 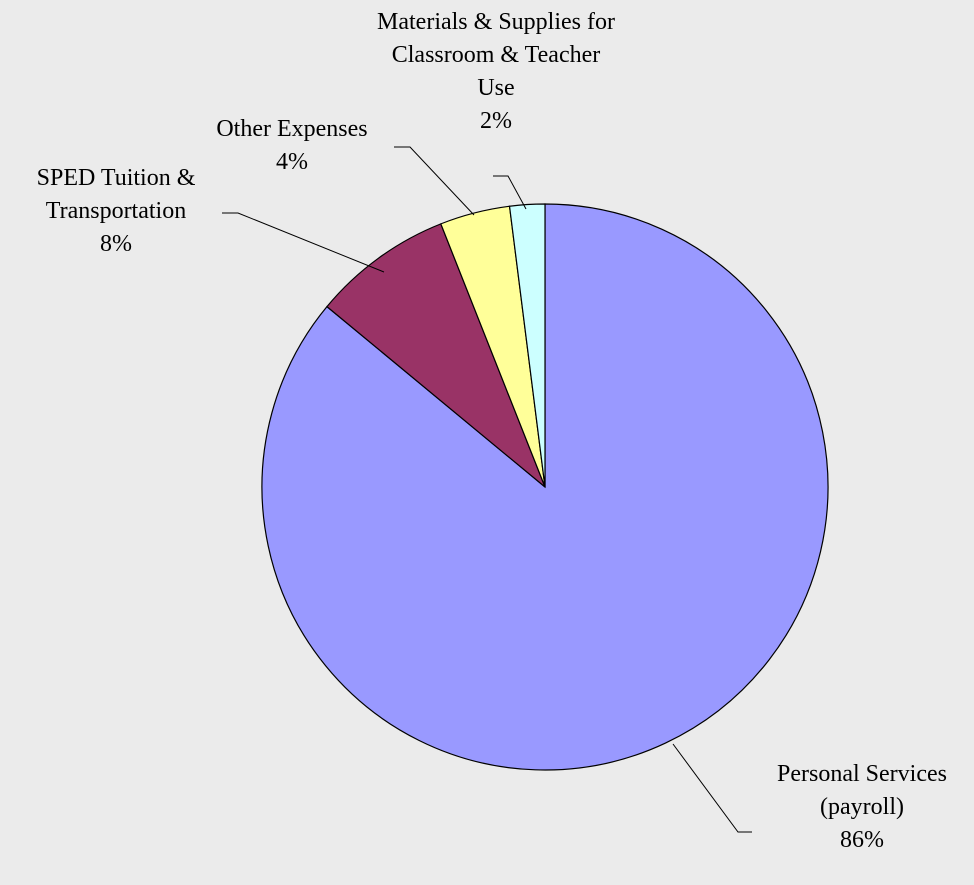 What do you see at coordinates (116, 178) in the screenshot?
I see `slice-name-line-1-0: SPED Tuition &` at bounding box center [116, 178].